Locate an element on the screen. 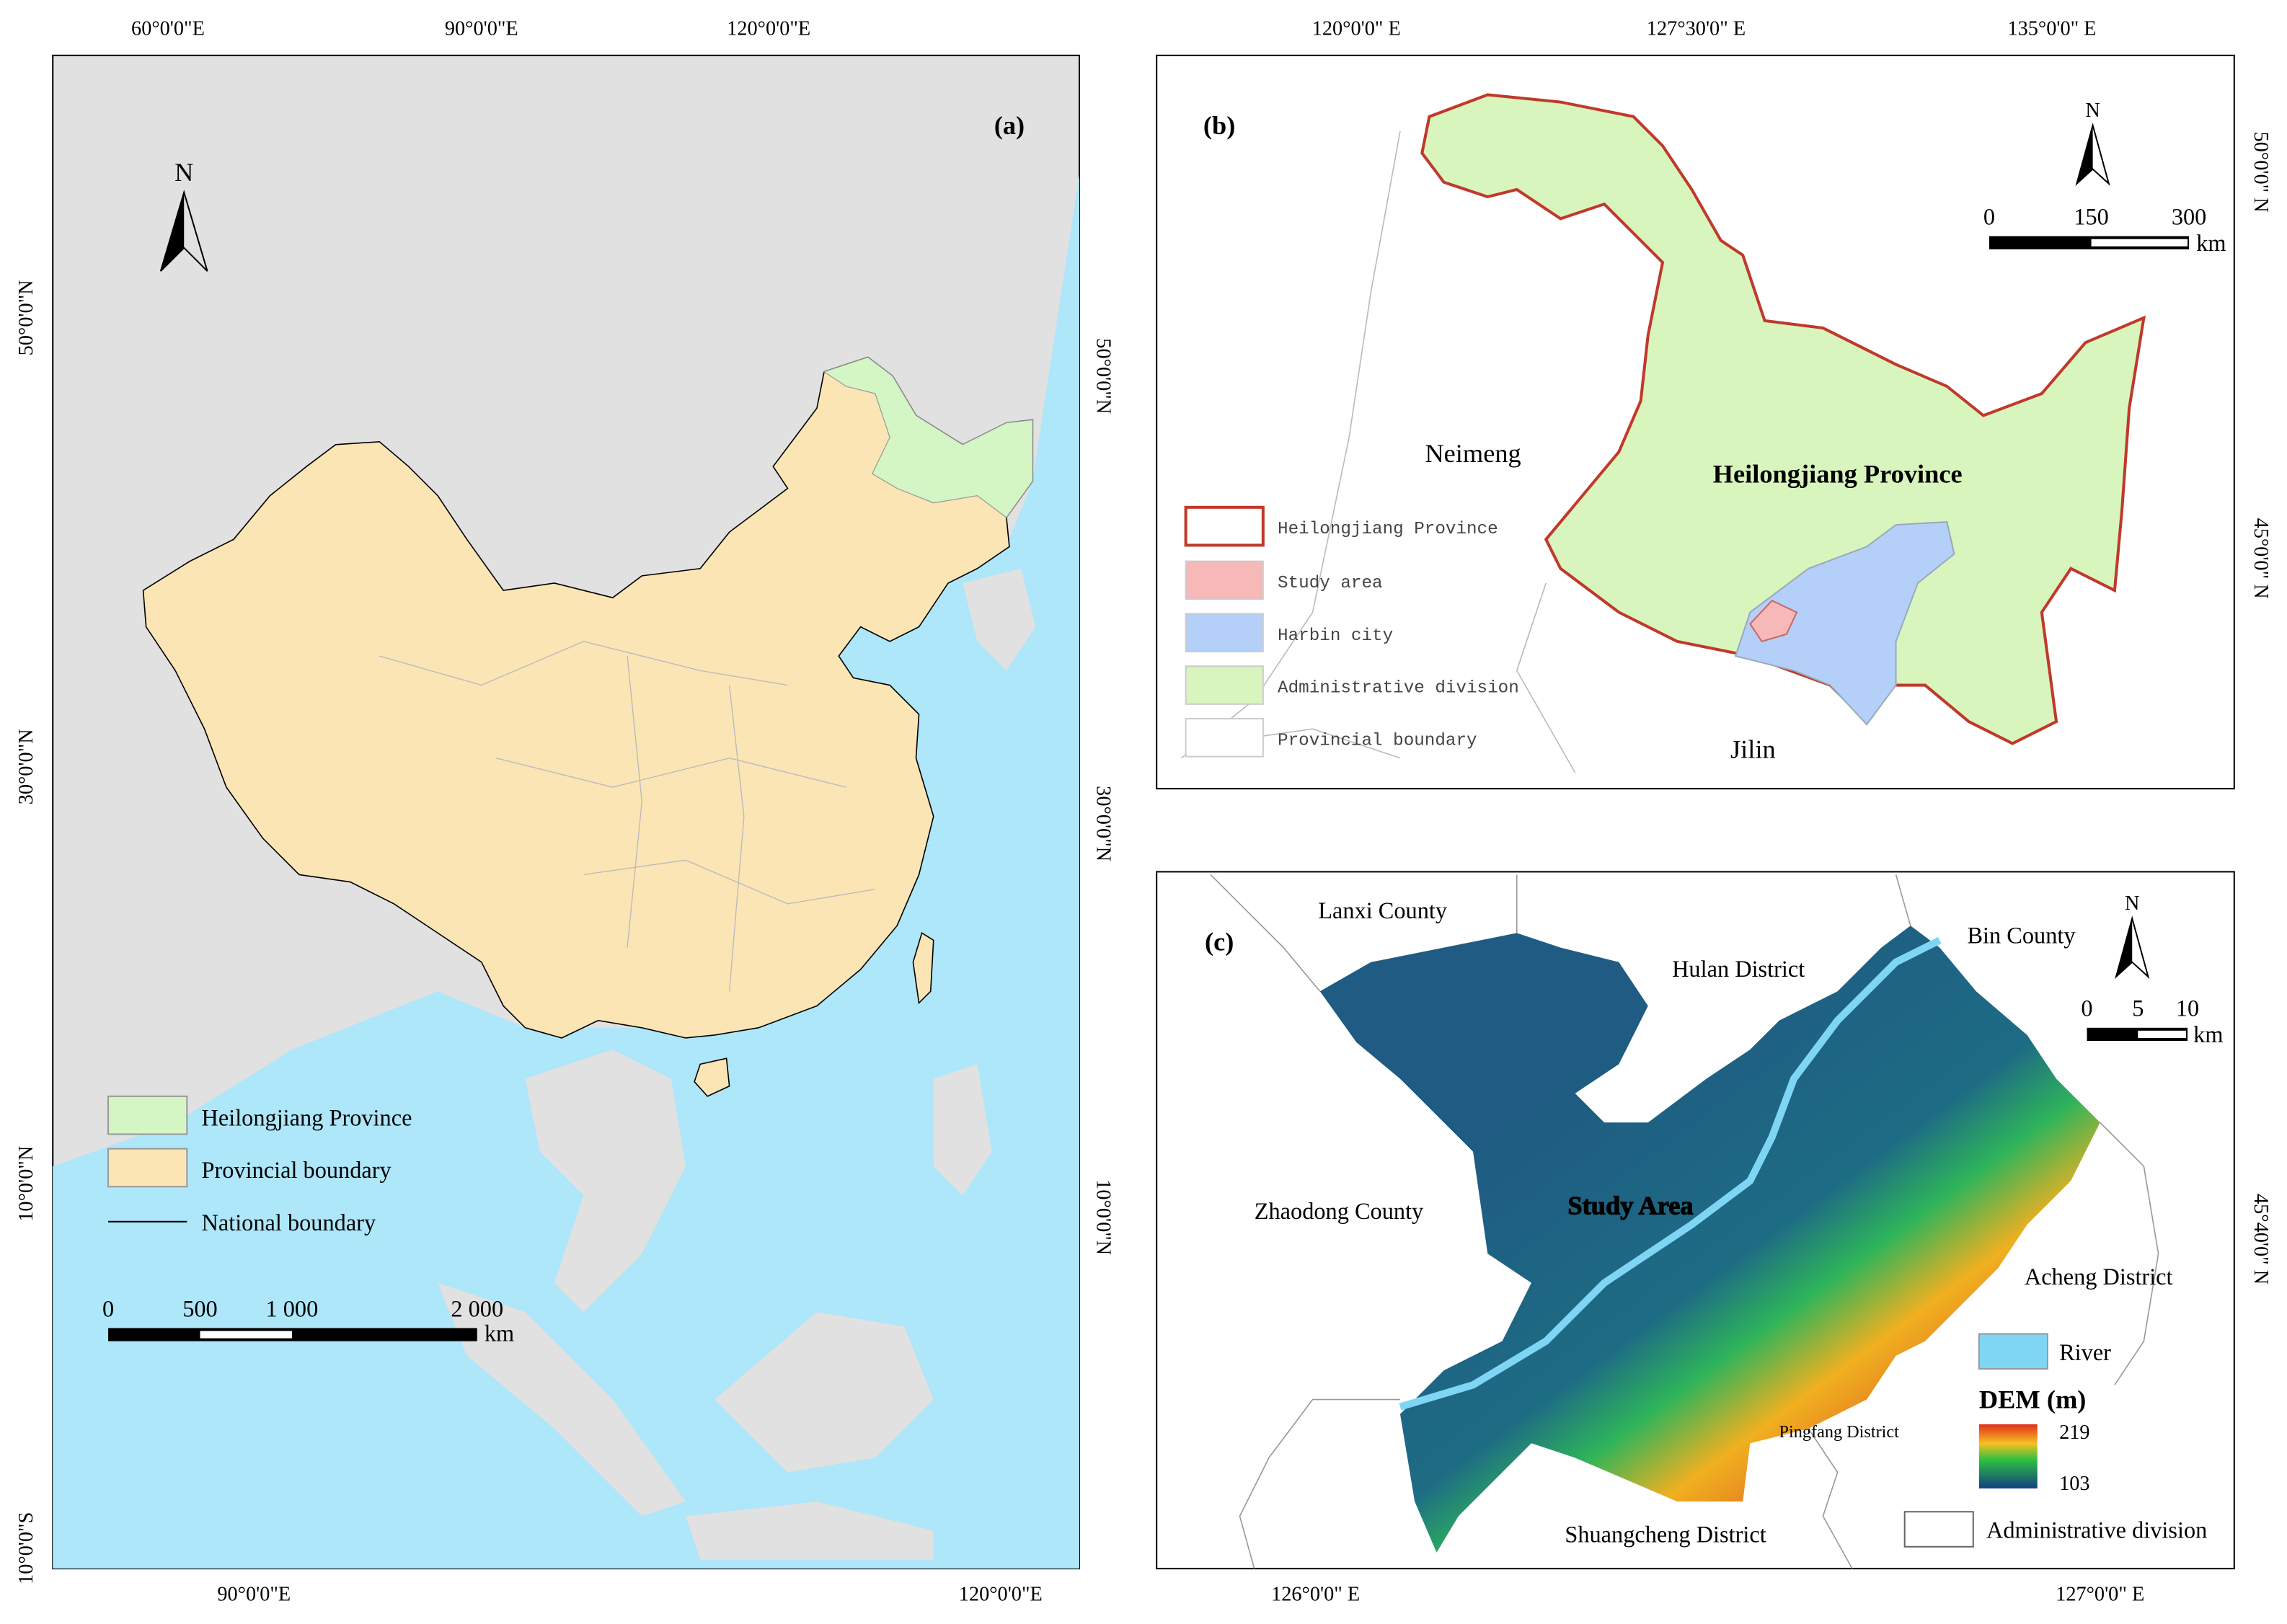 Image resolution: width=2287 pixels, height=1624 pixels. legend-label: River is located at coordinates (2085, 1352).